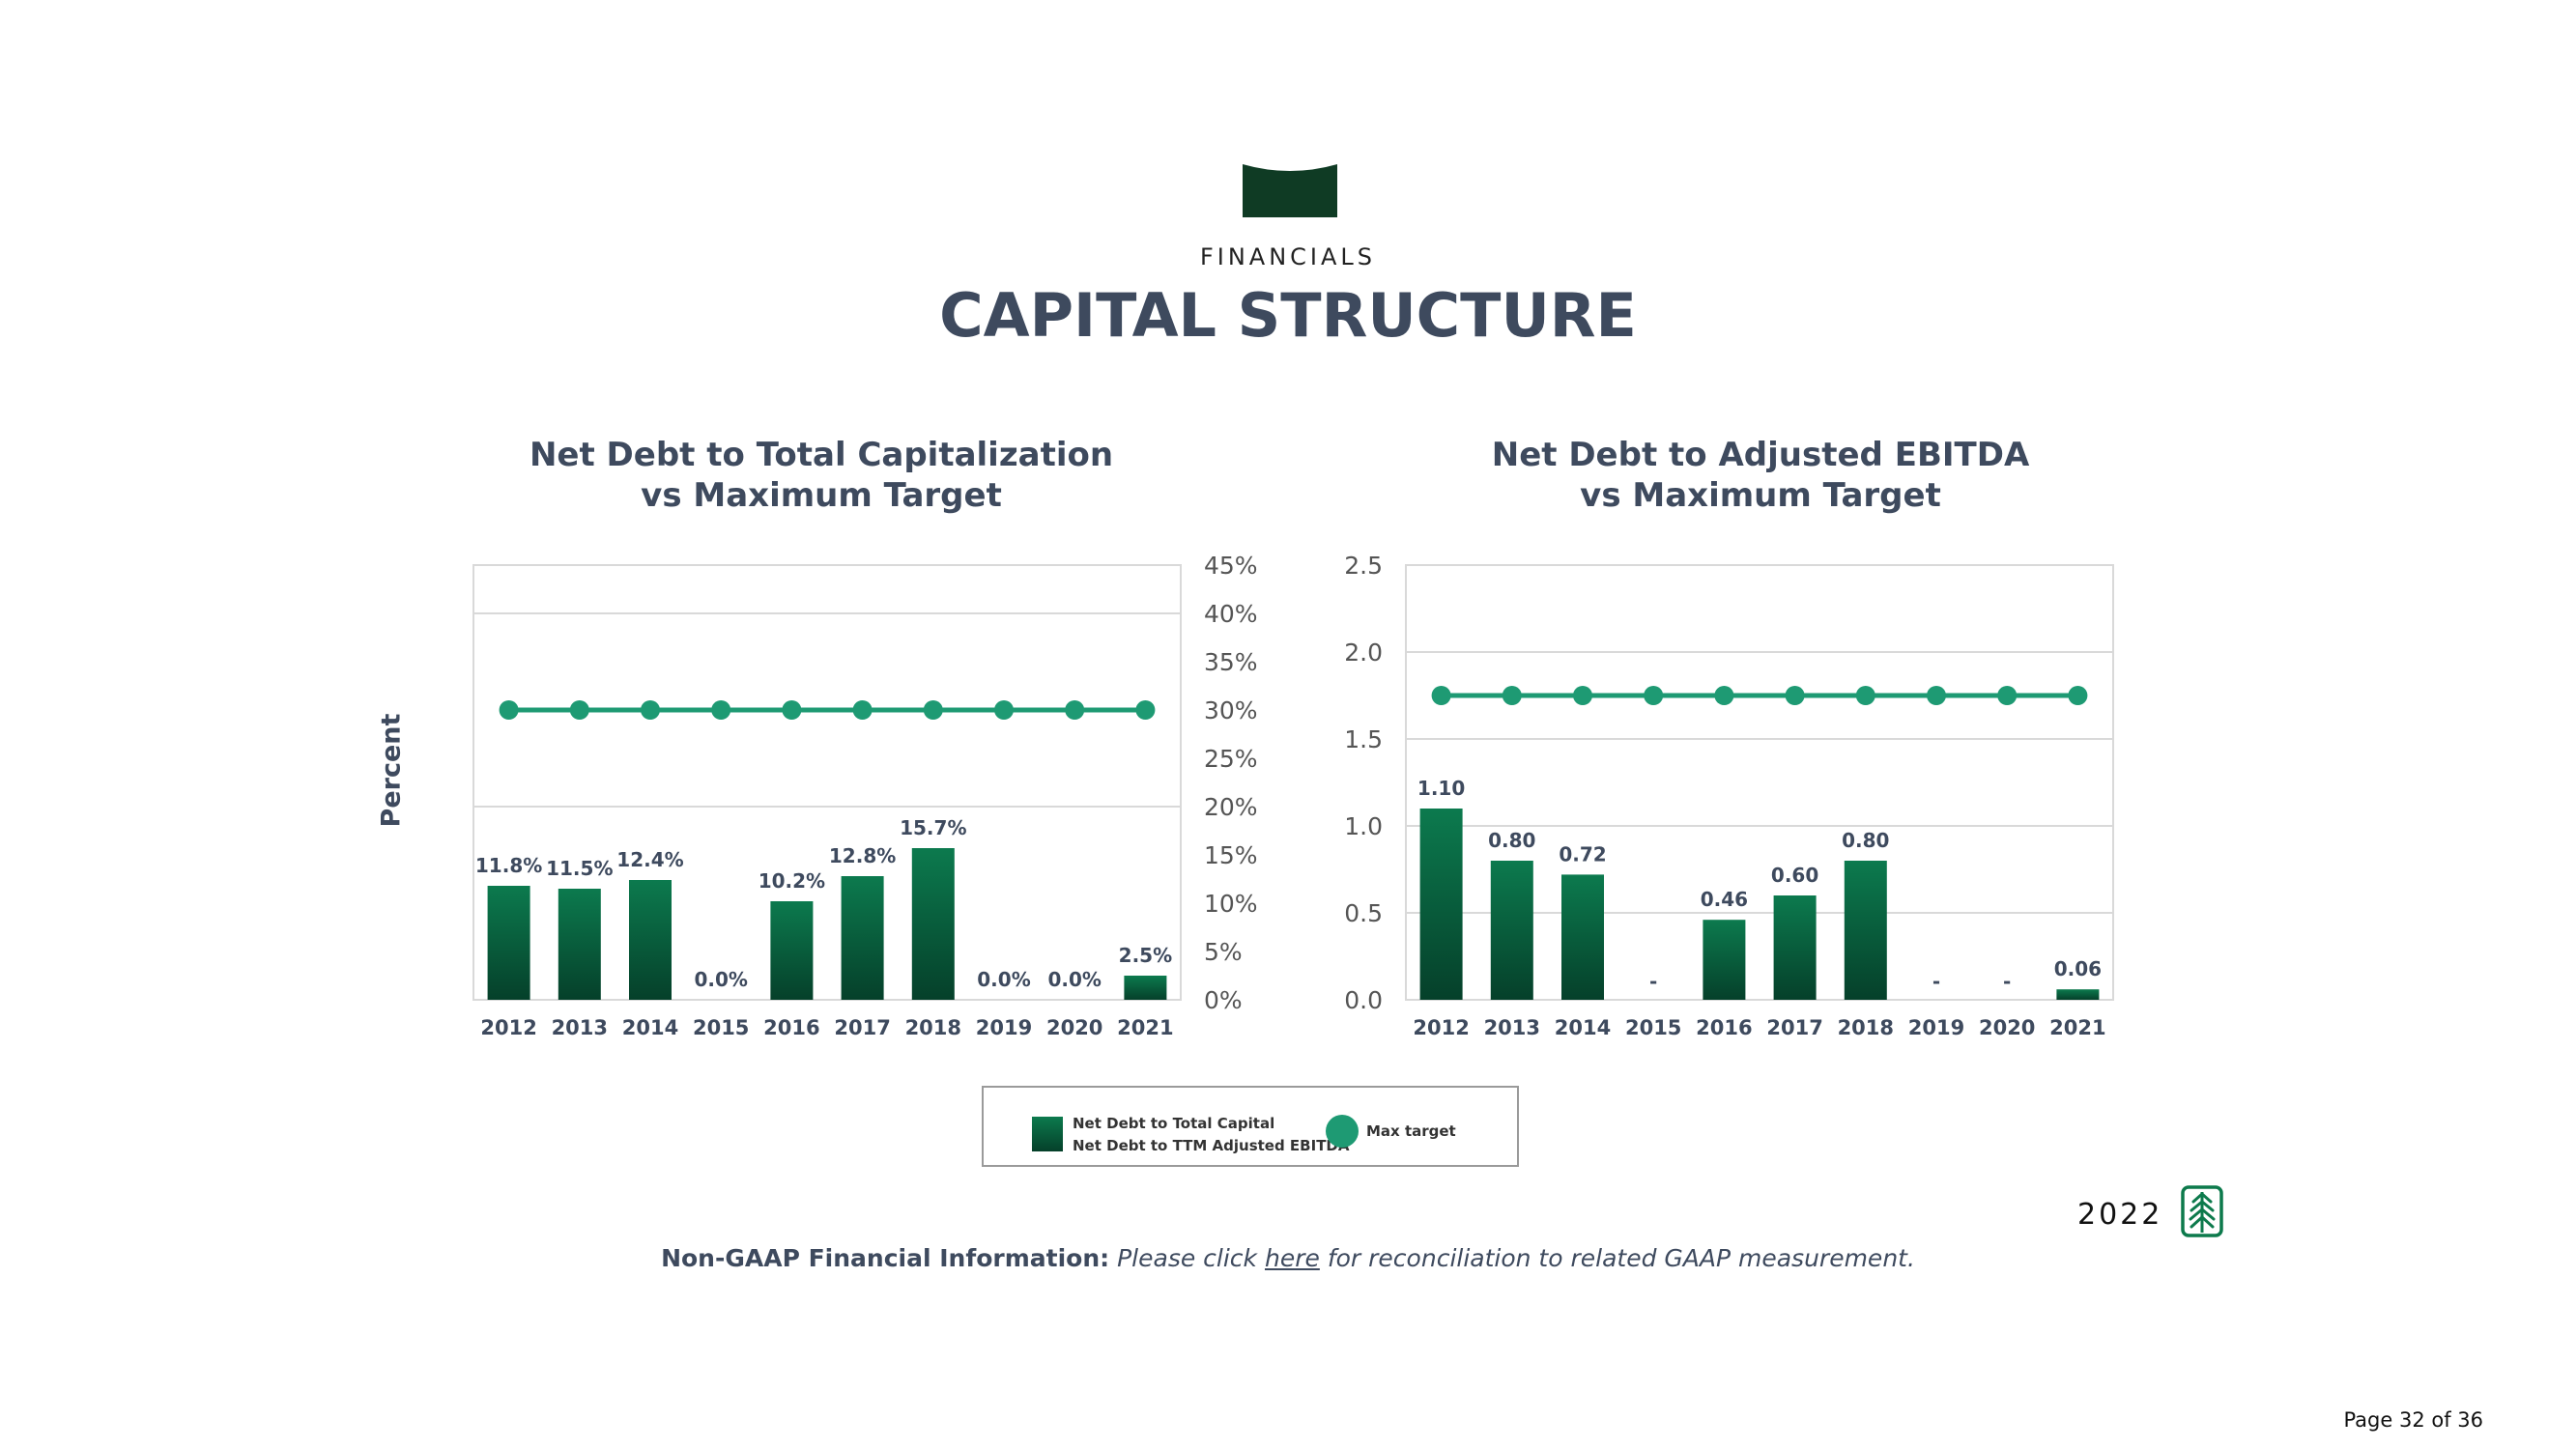 The image size is (2576, 1448). I want to click on chart-2-x-tick-label: 2015, so click(1653, 1027).